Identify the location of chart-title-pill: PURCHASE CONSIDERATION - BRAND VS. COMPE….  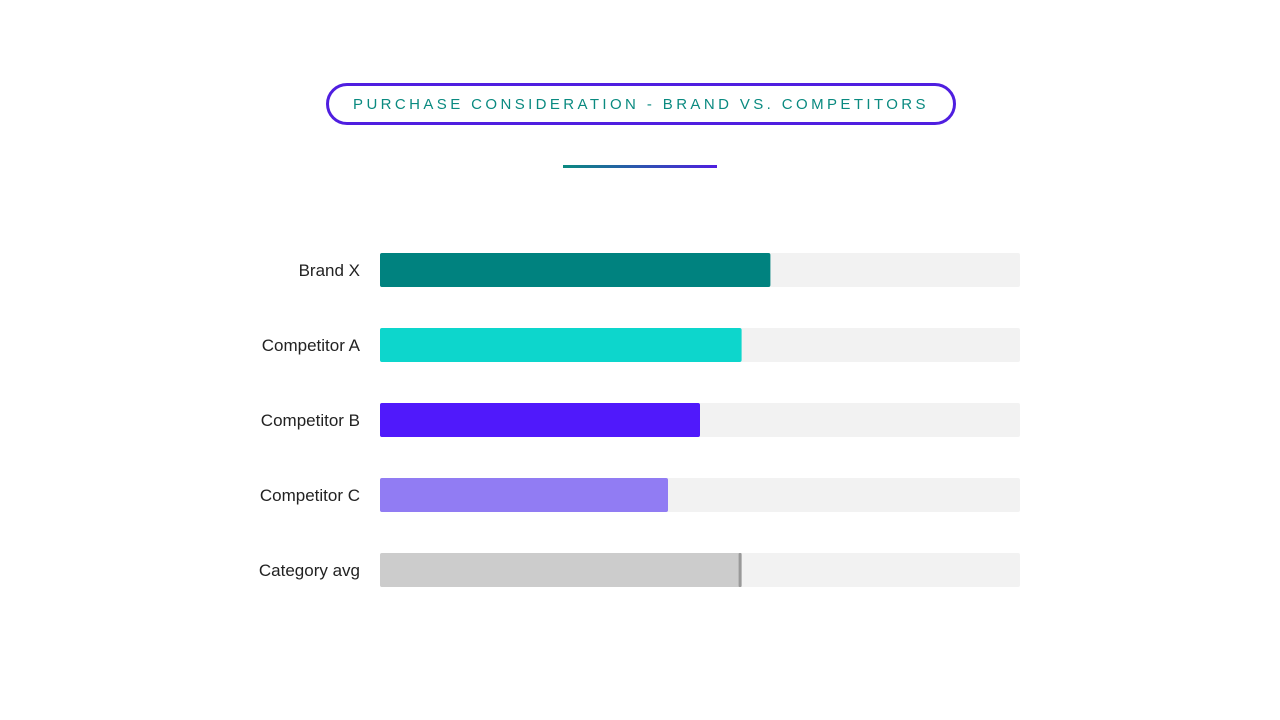
(641, 104).